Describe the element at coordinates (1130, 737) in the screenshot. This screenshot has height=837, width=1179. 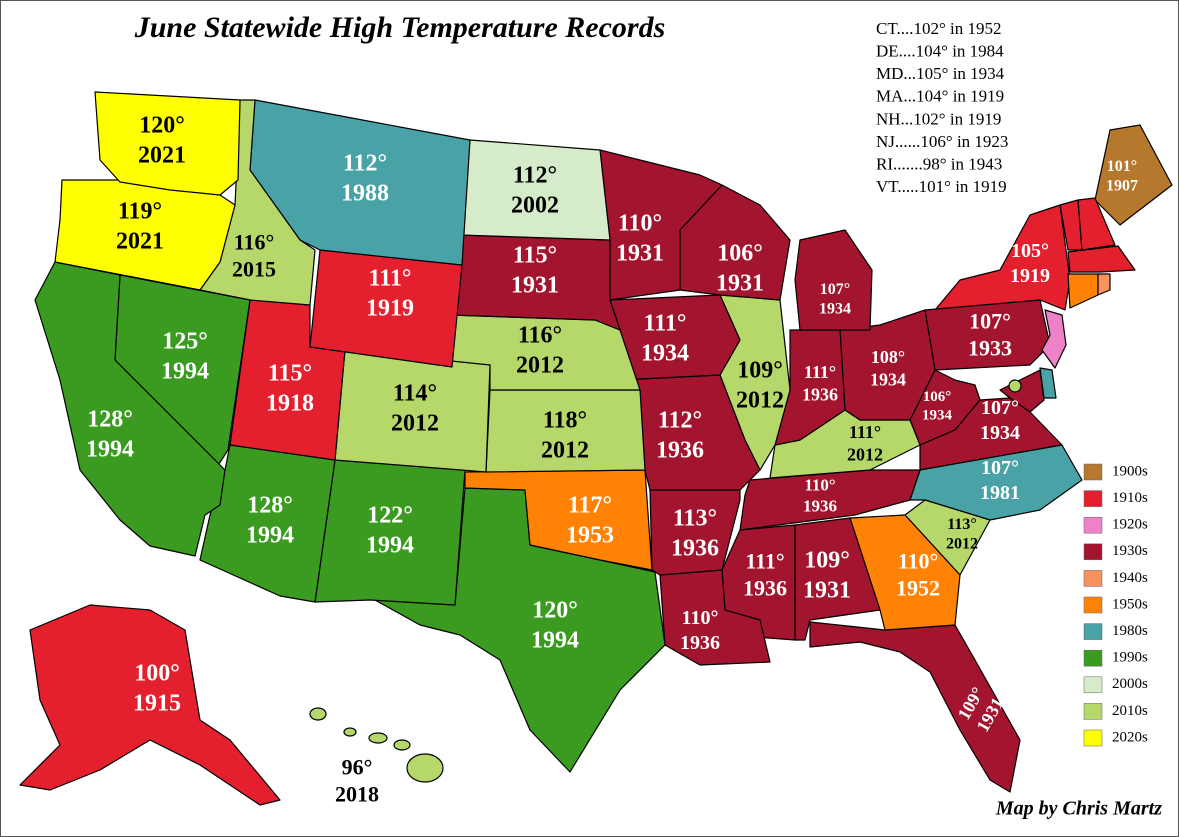
I see `legend-label: 2020s` at that location.